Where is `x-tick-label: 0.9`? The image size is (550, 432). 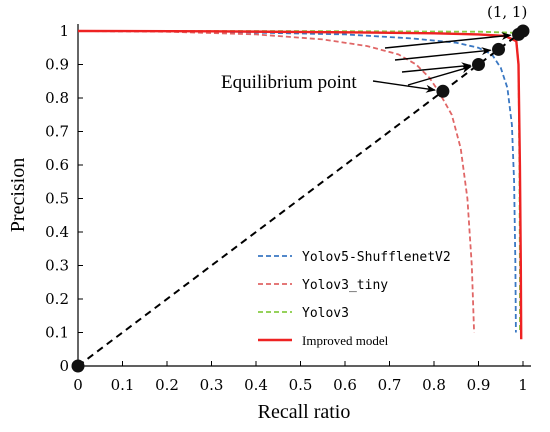
x-tick-label: 0.9 is located at coordinates (479, 385).